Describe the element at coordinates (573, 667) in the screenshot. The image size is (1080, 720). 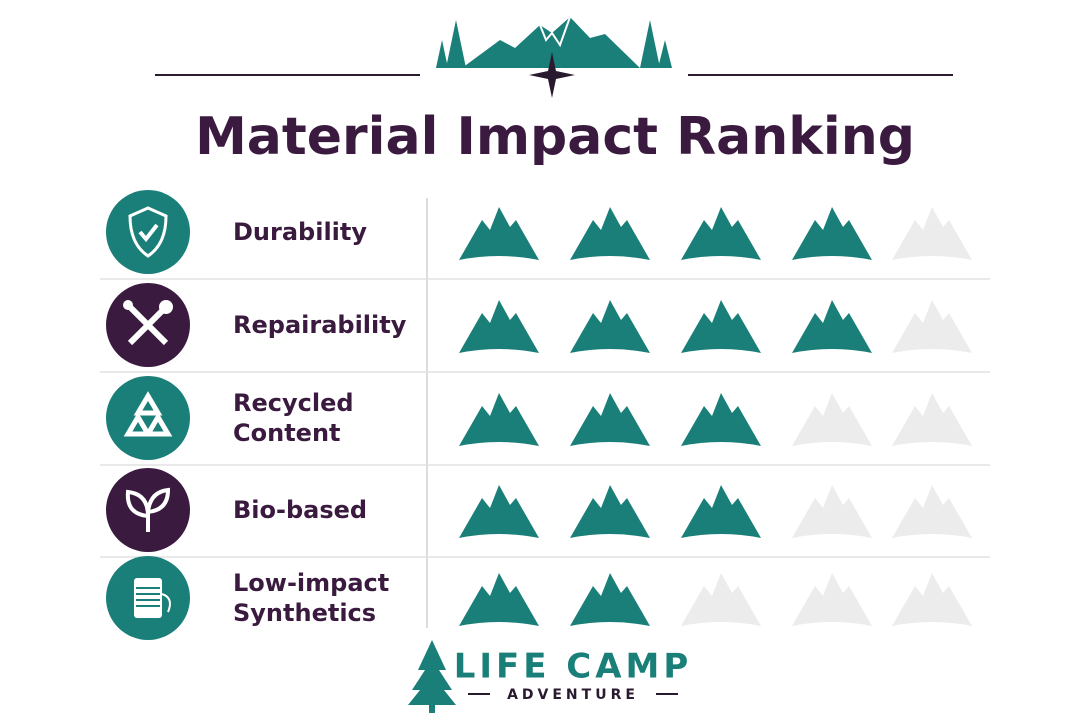
I see `brand: LIFE CAMP` at that location.